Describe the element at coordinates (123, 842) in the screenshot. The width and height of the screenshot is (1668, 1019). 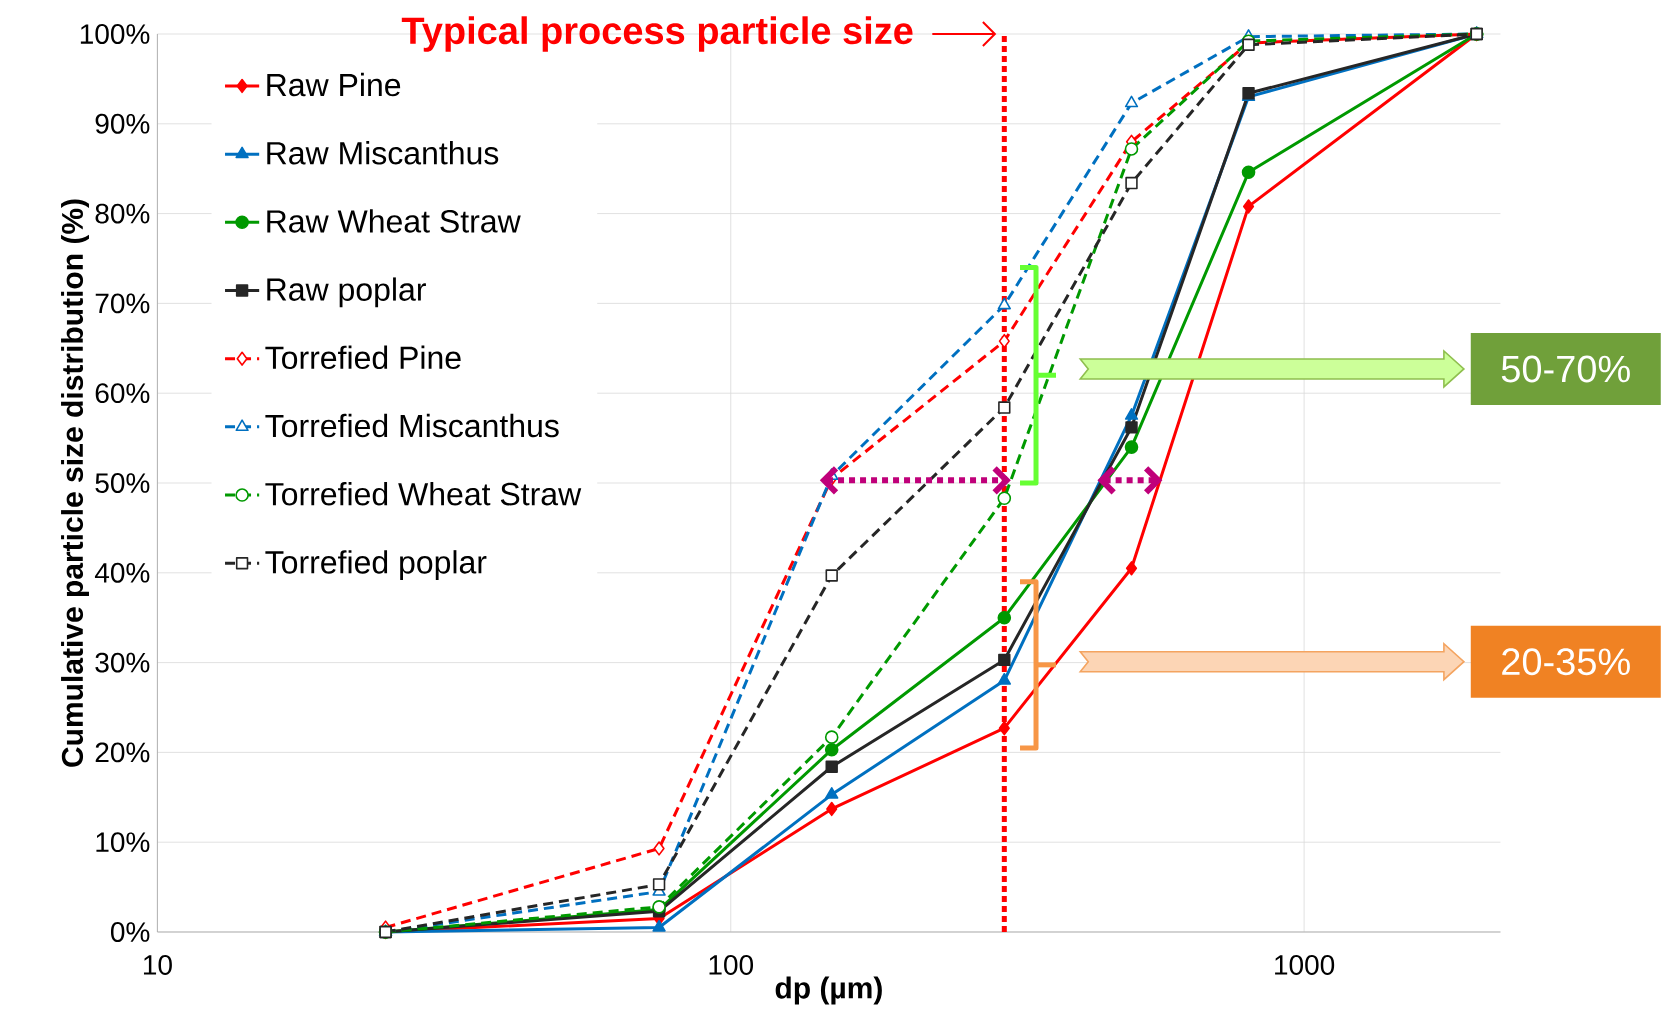
I see `y-tick-label: 10%` at that location.